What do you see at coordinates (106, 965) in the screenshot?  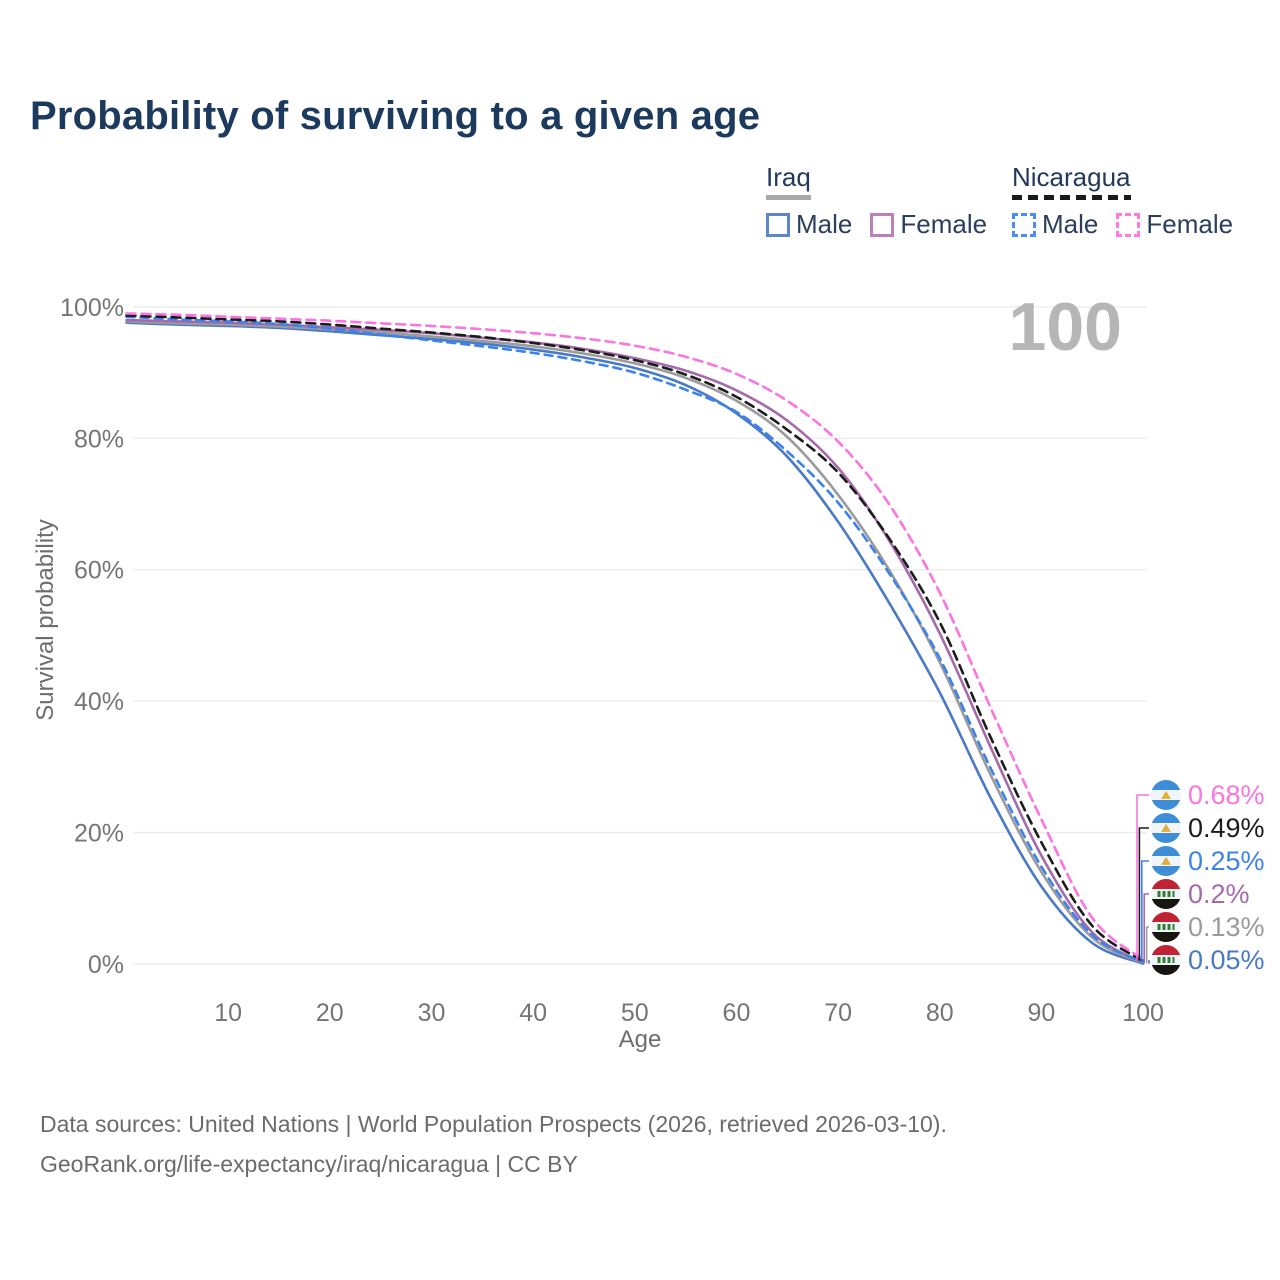 I see `y-tick-0%: 0%` at bounding box center [106, 965].